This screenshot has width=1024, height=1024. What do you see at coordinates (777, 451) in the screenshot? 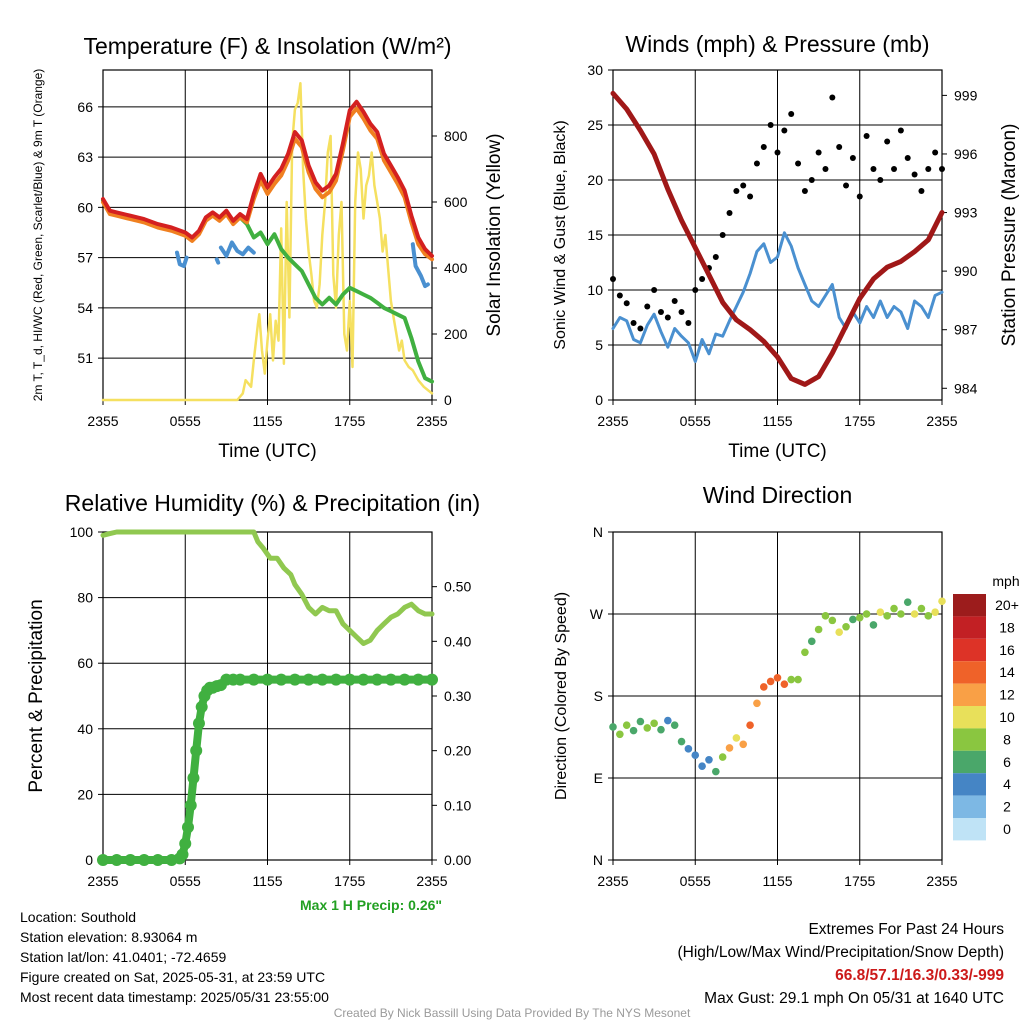
I see `wind-x-axis-label: Time (UTC)` at bounding box center [777, 451].